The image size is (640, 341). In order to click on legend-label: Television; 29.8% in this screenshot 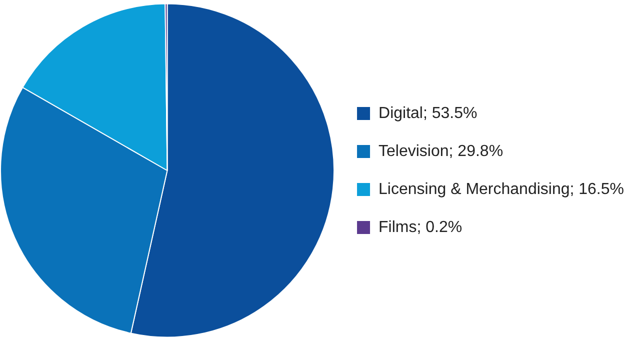, I will do `click(441, 151)`.